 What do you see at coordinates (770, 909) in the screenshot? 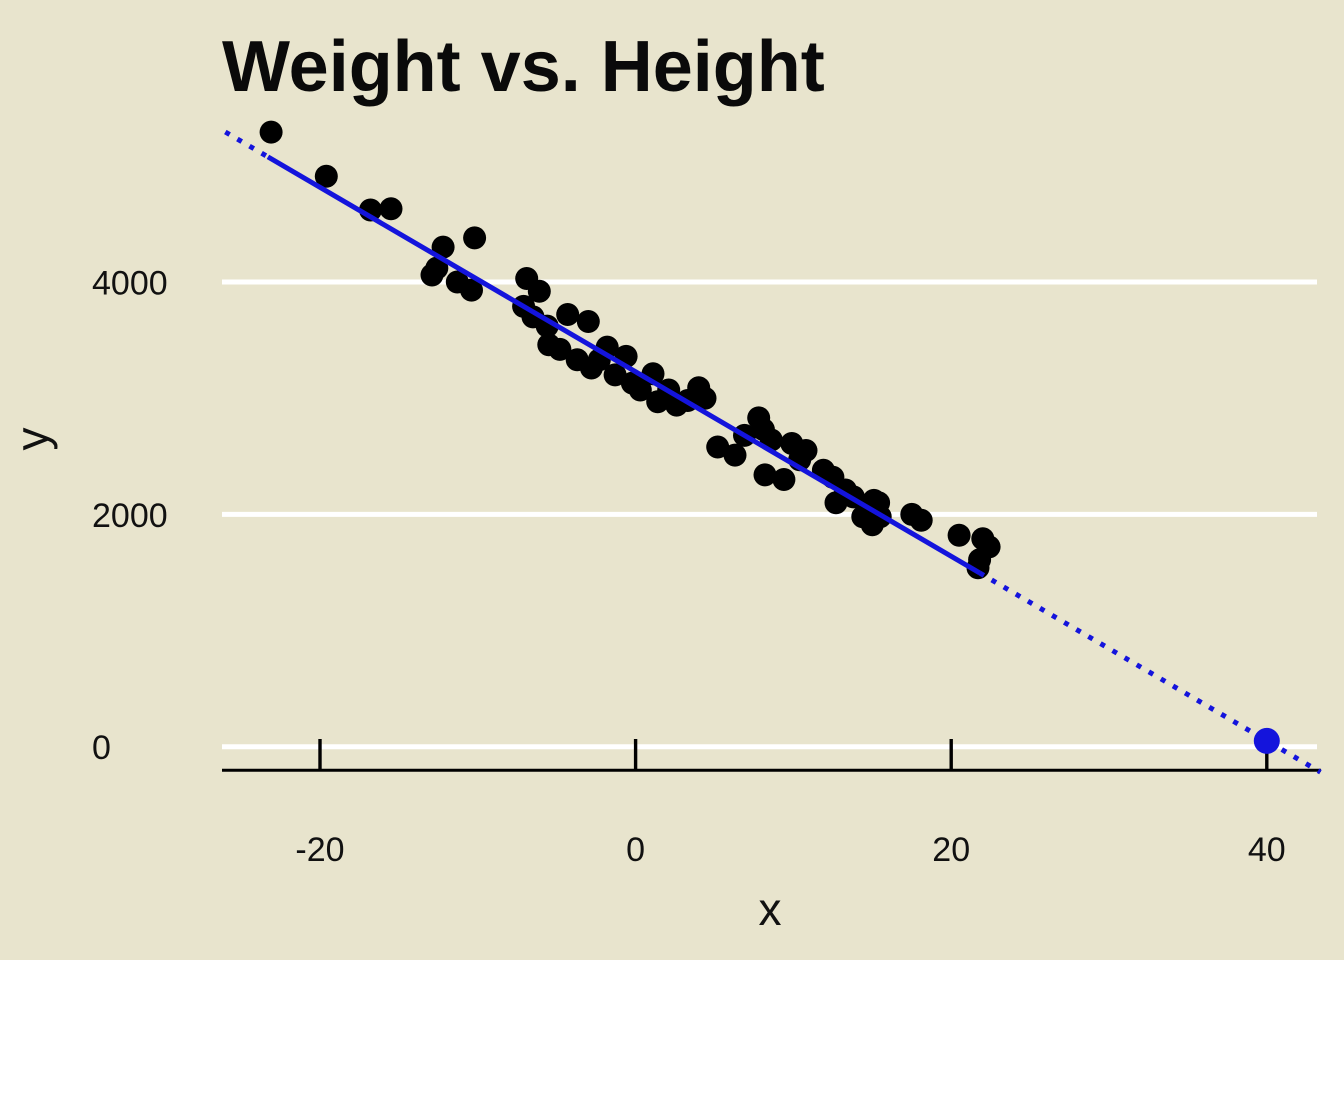
I see `x-axis-title-text: x` at bounding box center [770, 909].